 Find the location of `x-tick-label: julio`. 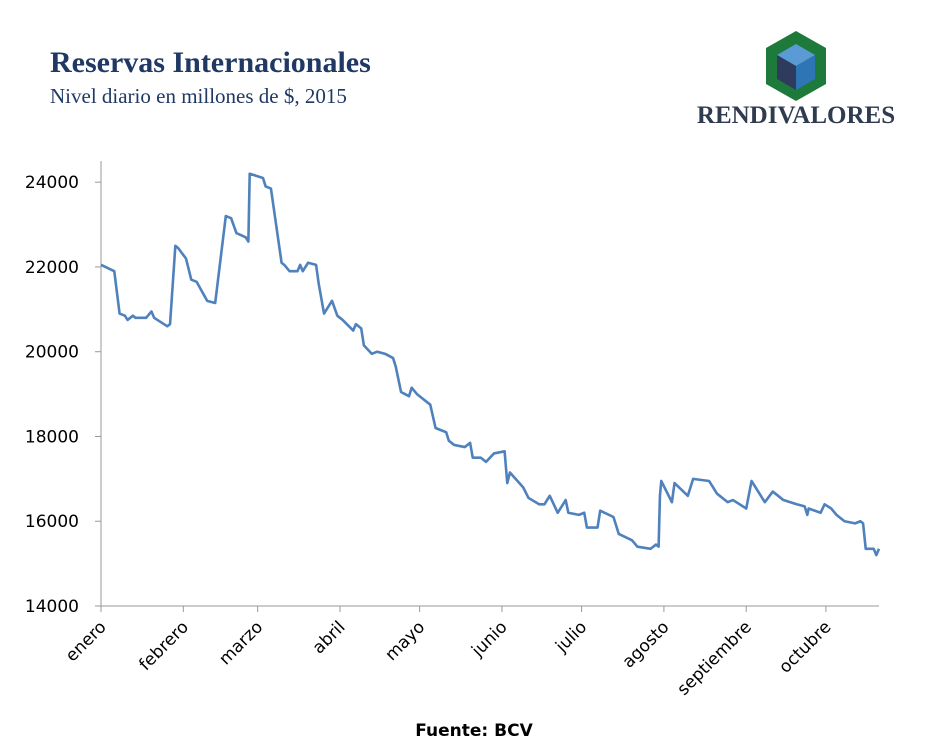

x-tick-label: julio is located at coordinates (571, 637).